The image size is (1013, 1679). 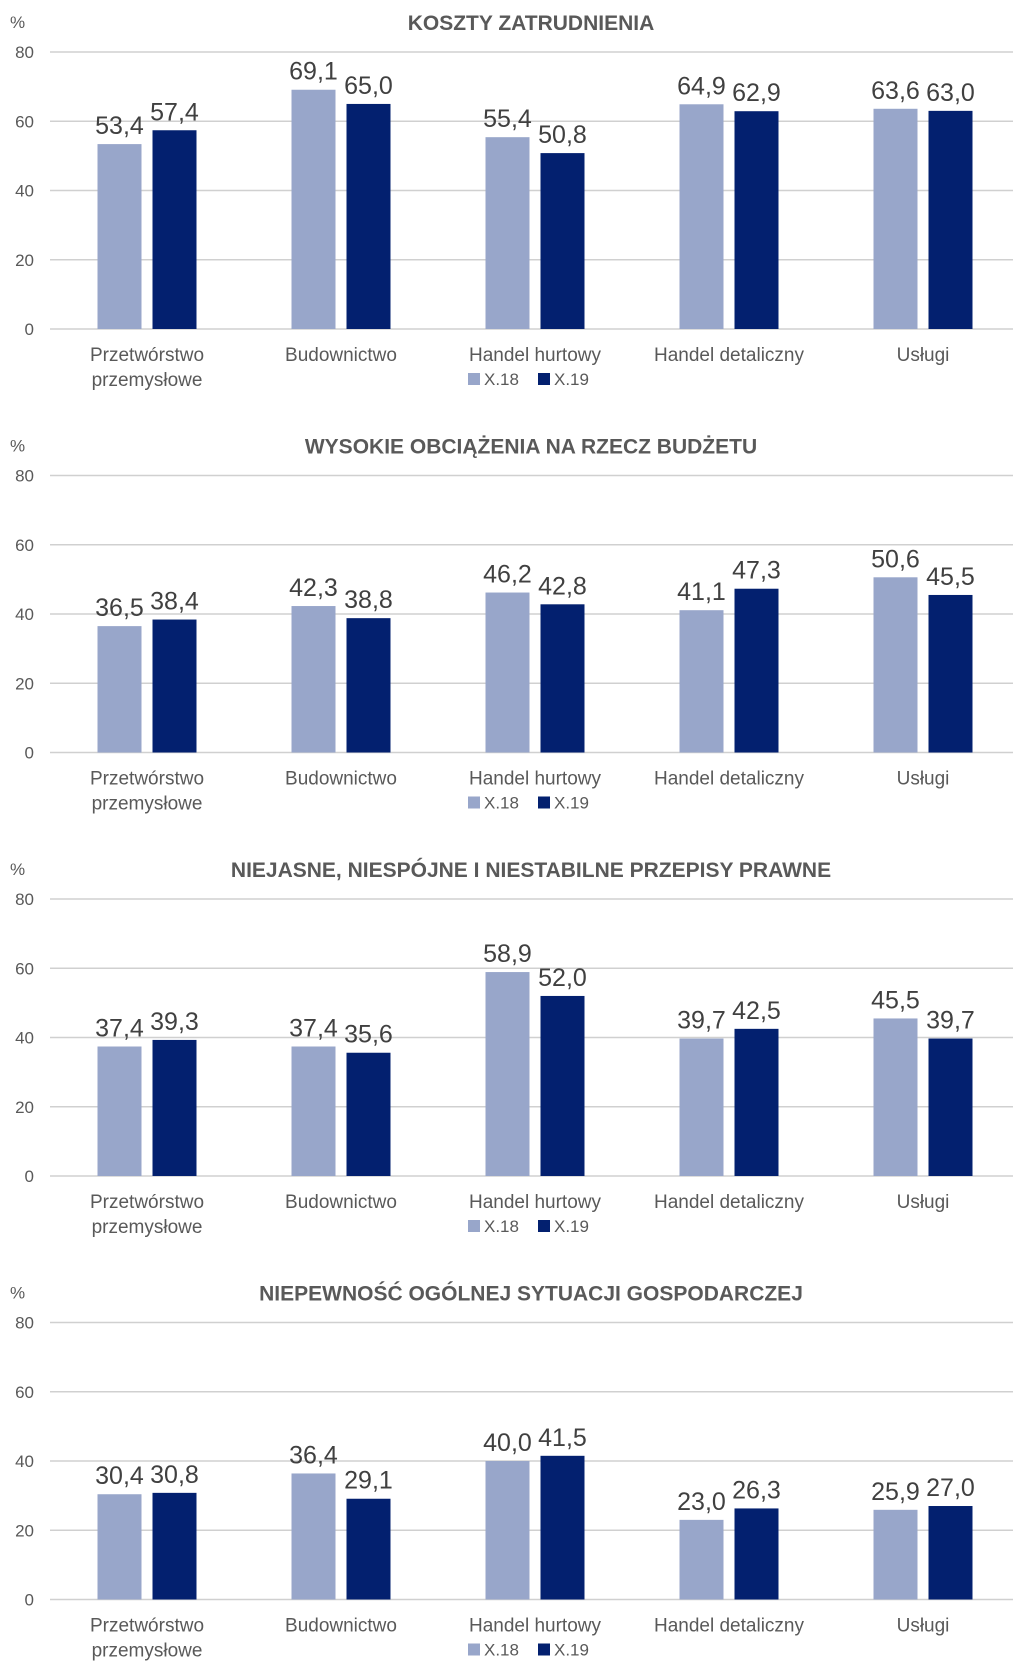 I want to click on data-label: 69,1, so click(x=313, y=72).